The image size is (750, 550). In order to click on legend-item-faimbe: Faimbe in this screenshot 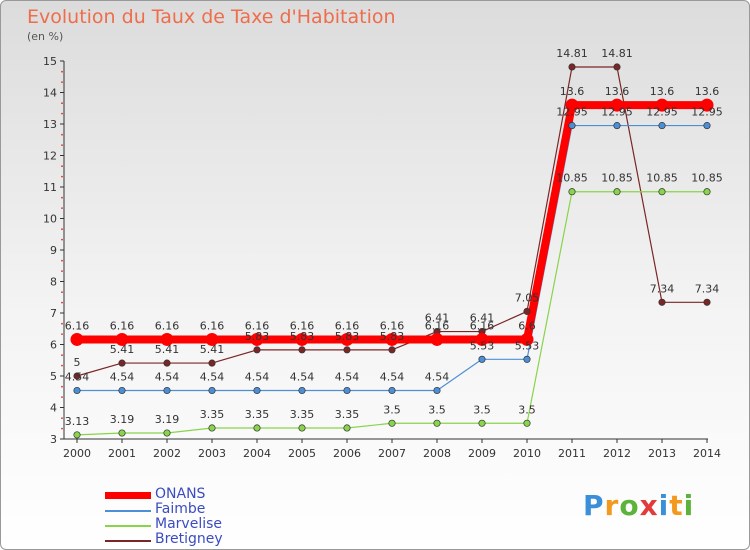, I will do `click(215, 509)`.